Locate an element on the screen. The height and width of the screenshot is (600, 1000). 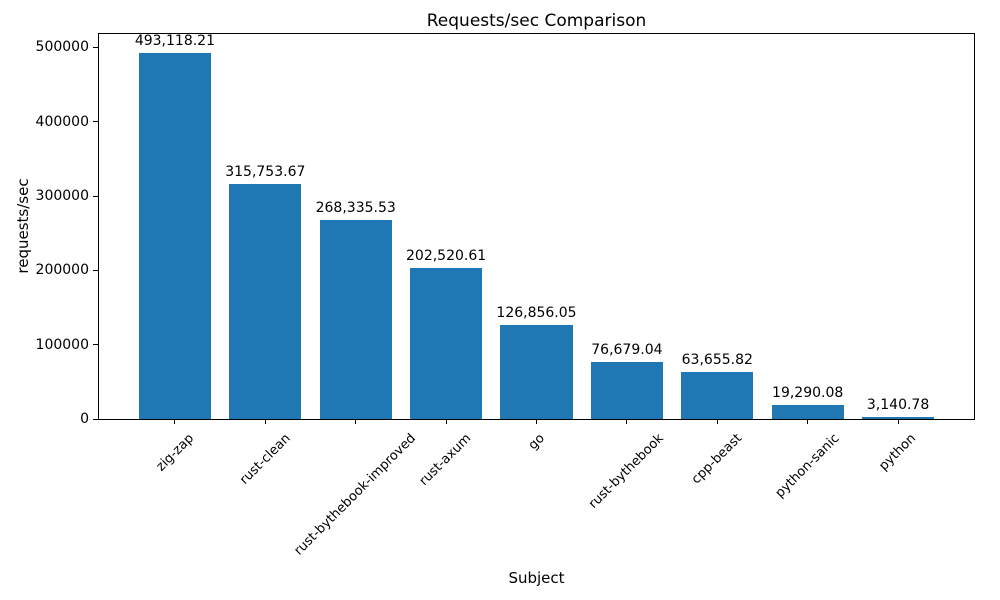
bar-value-label: 126,856.05 is located at coordinates (536, 312).